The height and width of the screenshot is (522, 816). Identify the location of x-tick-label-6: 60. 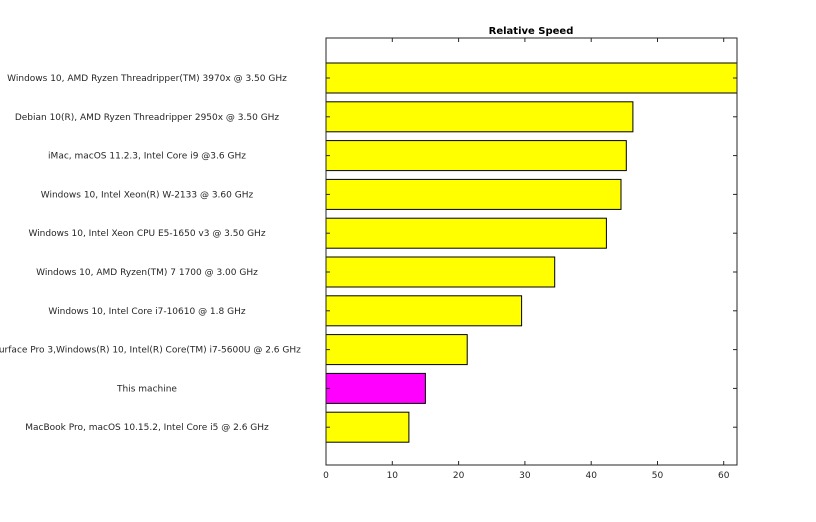
(724, 476).